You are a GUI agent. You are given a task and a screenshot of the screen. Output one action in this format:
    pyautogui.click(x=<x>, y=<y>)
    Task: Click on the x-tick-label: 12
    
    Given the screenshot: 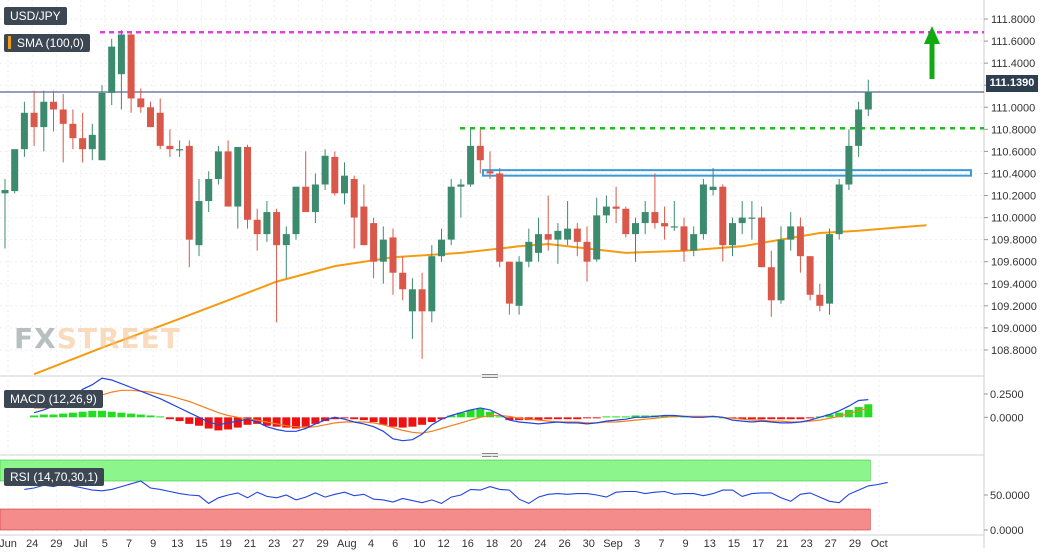 What is the action you would take?
    pyautogui.click(x=443, y=544)
    